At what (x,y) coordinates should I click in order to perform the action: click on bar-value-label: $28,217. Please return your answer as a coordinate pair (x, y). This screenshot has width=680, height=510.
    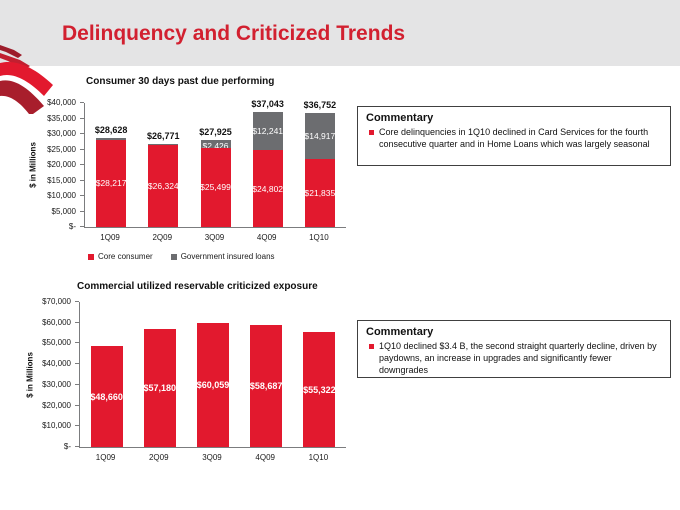
    Looking at the image, I should click on (111, 183).